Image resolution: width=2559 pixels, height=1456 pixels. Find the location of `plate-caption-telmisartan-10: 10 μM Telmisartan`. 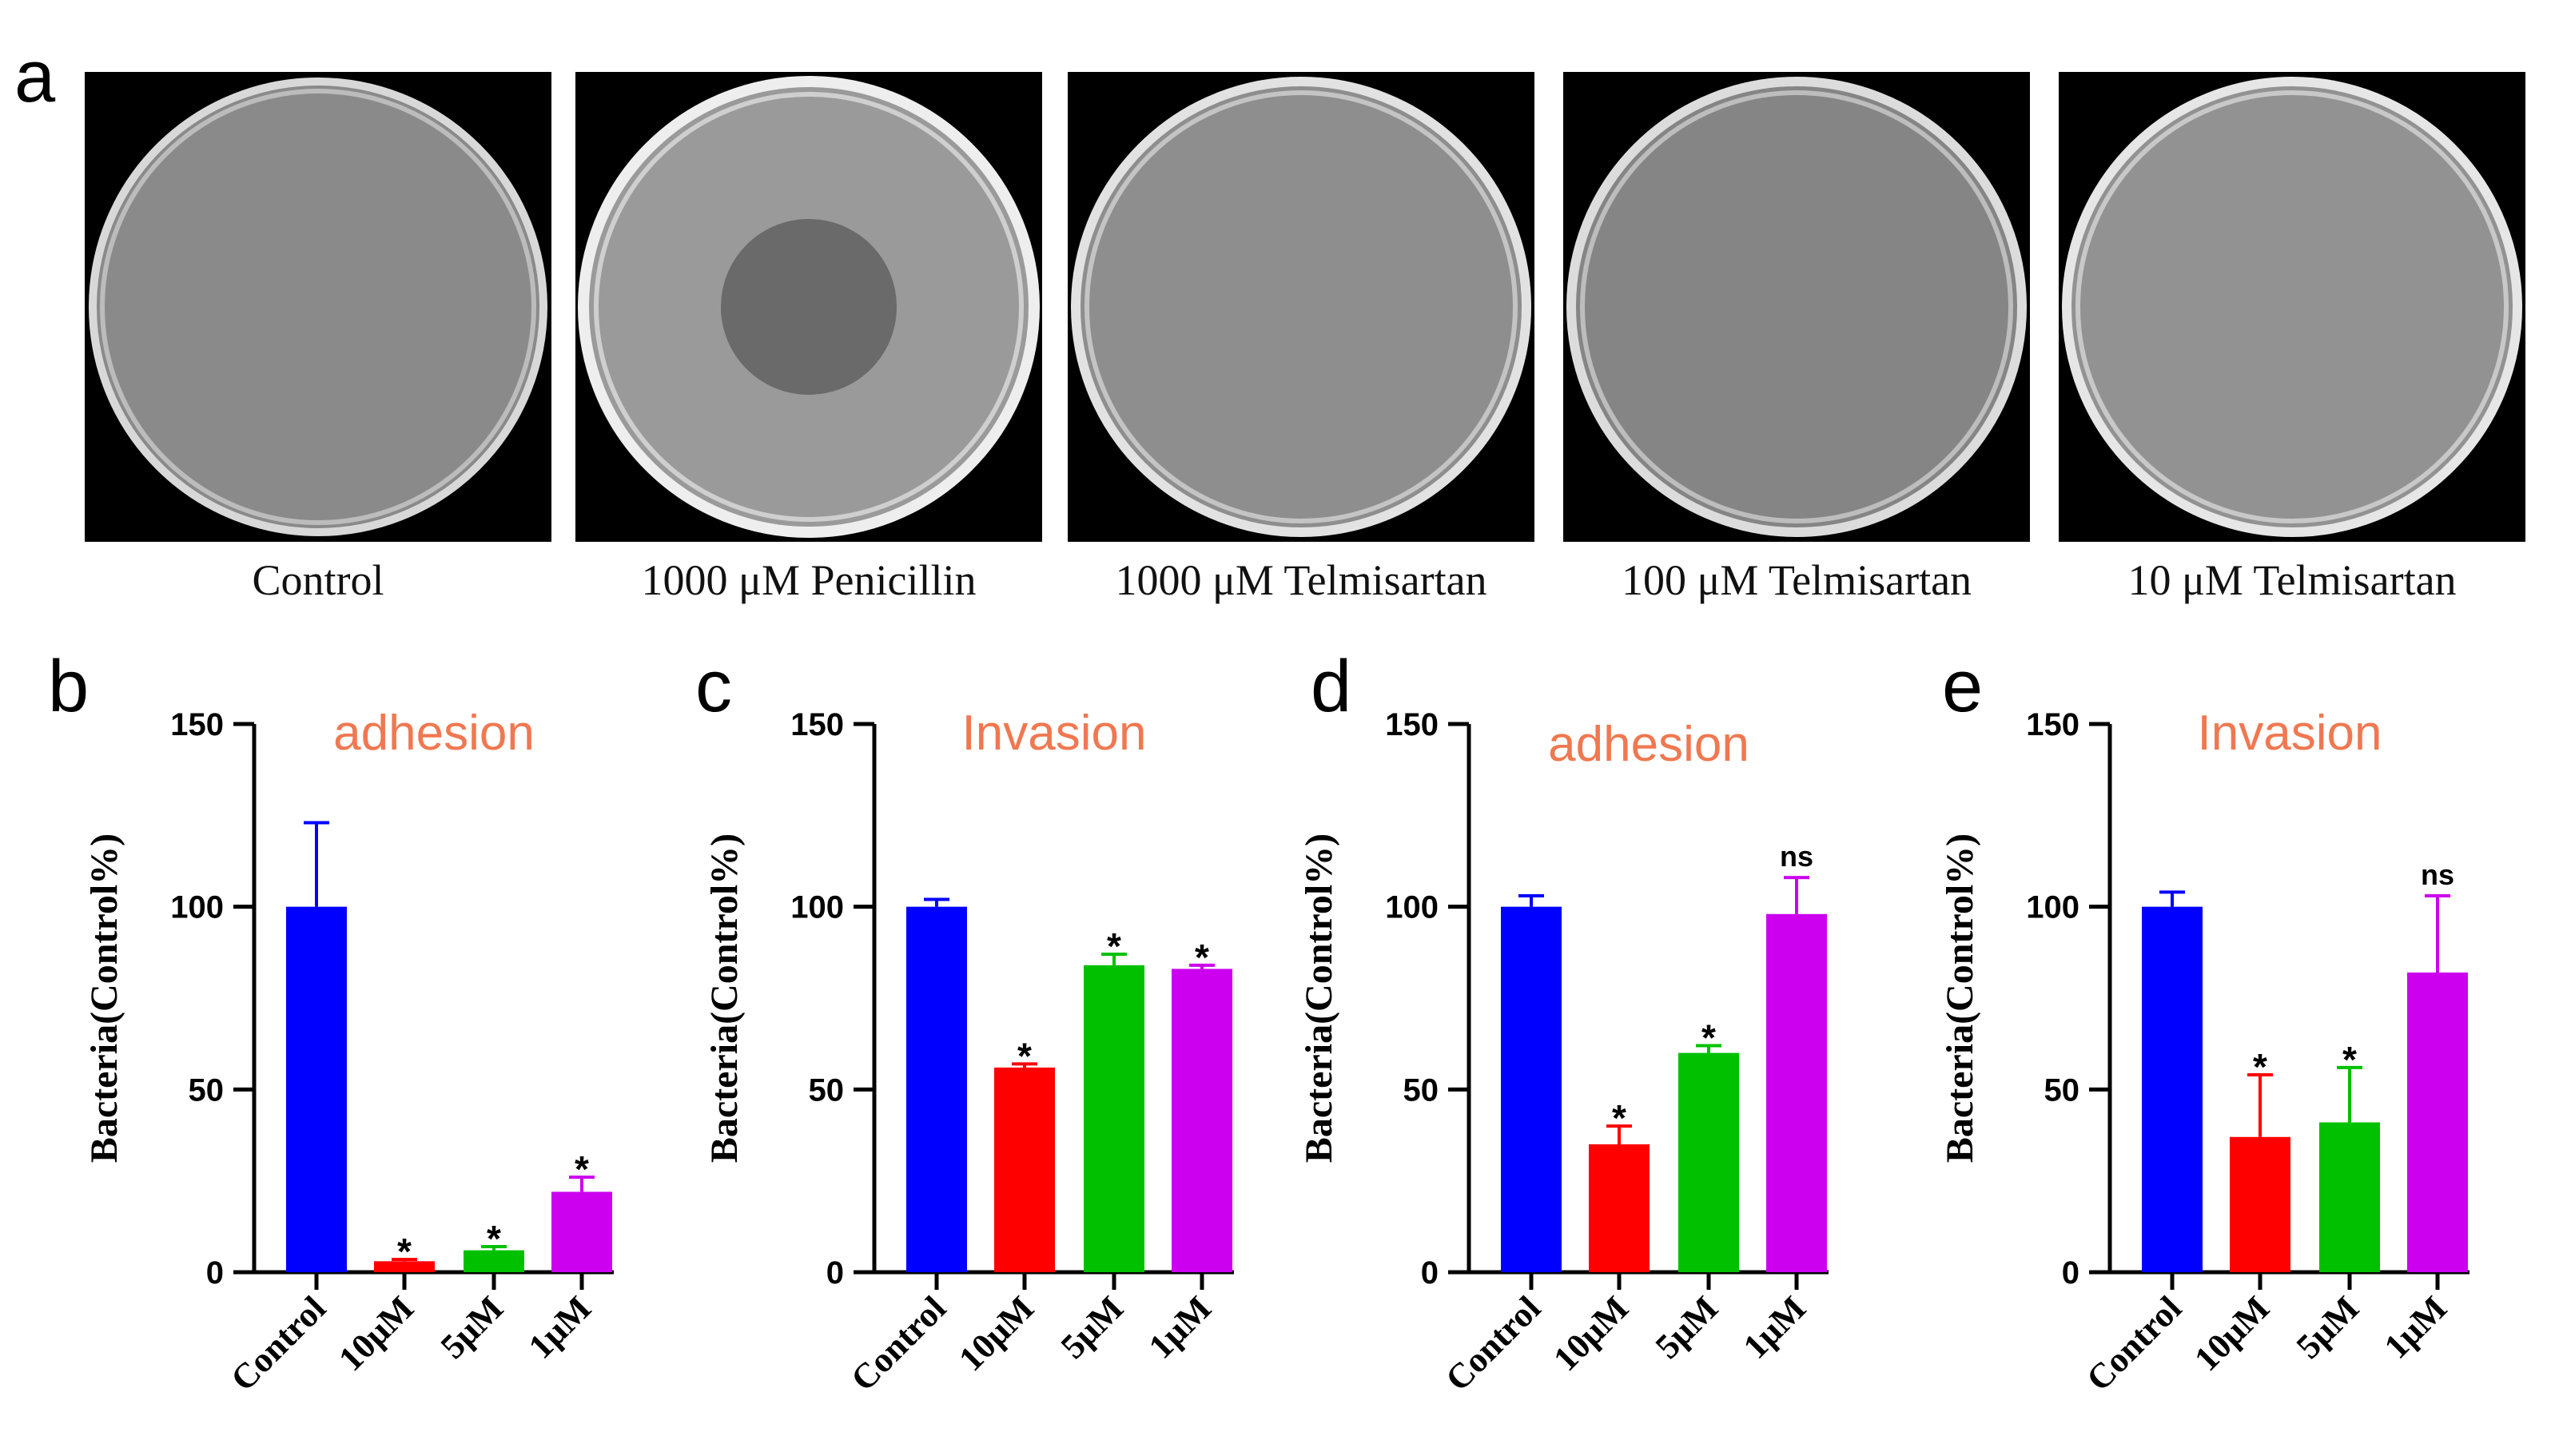

plate-caption-telmisartan-10: 10 μM Telmisartan is located at coordinates (2292, 580).